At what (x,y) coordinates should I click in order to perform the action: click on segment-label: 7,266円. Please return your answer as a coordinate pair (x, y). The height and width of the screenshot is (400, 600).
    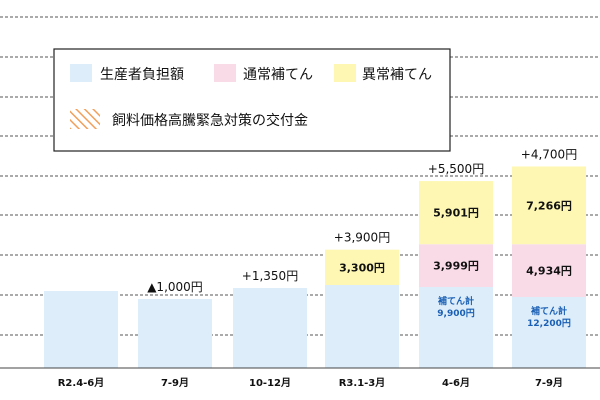
    Looking at the image, I should click on (549, 205).